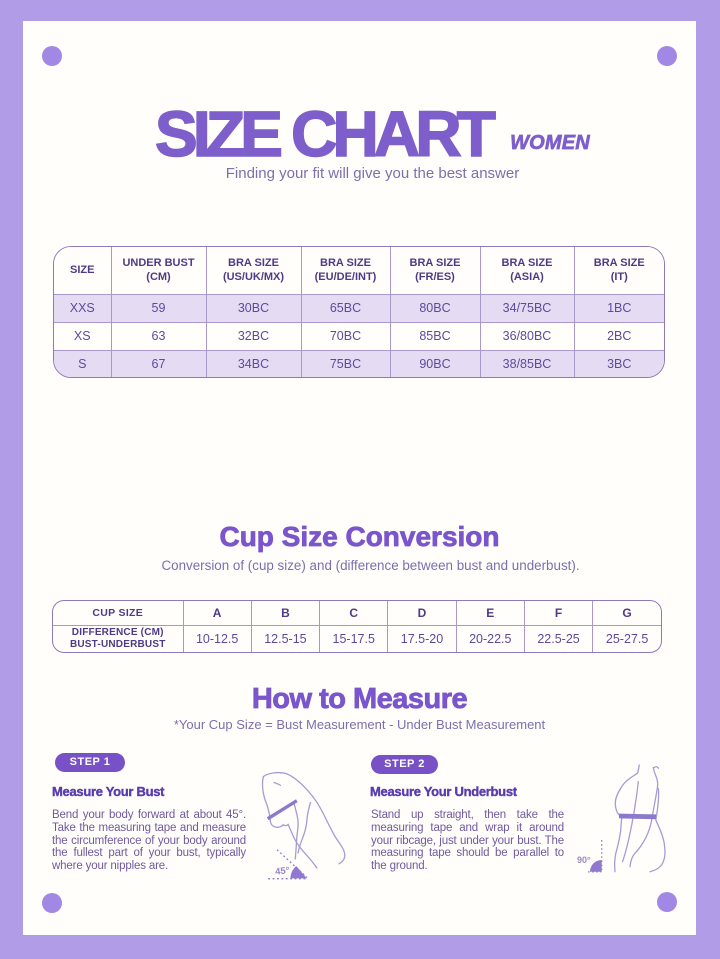 The image size is (720, 959). Describe the element at coordinates (283, 871) in the screenshot. I see `svg-text: 45°` at that location.